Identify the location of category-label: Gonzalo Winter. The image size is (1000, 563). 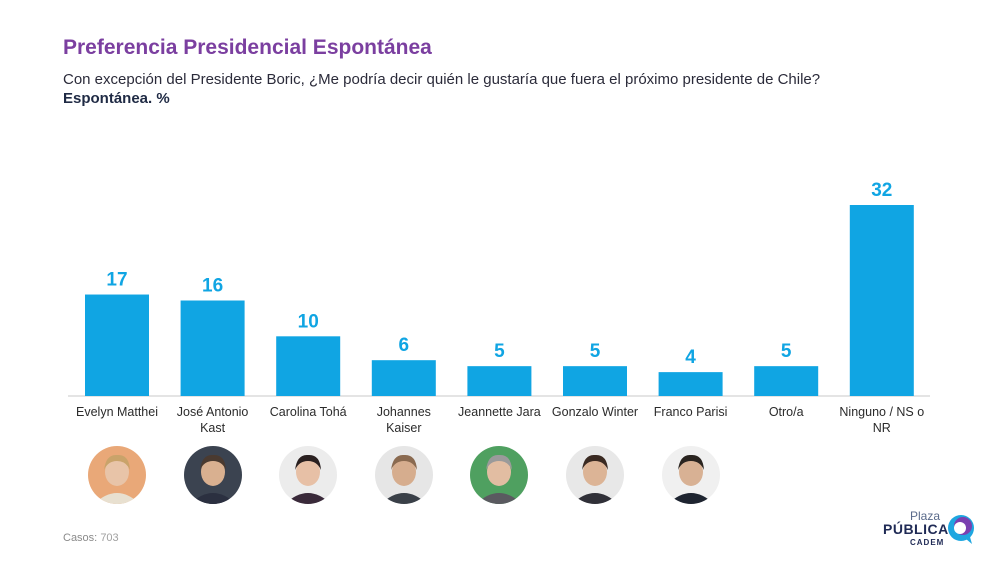
(595, 412).